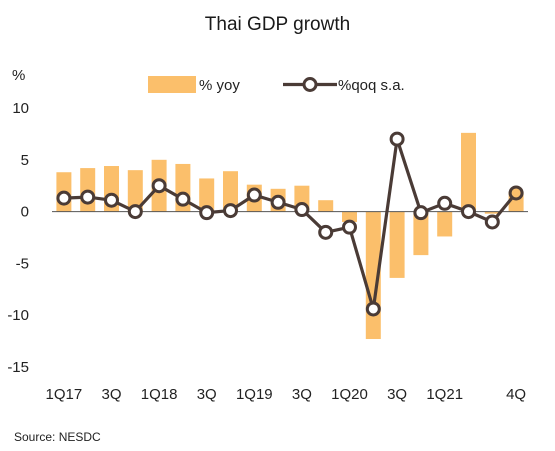 This screenshot has width=555, height=451. What do you see at coordinates (20, 108) in the screenshot?
I see `y-tick-label: 10` at bounding box center [20, 108].